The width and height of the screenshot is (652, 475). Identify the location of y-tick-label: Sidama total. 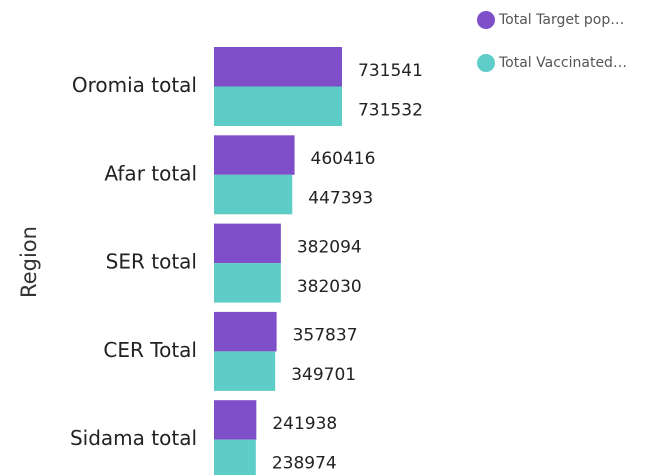
(133, 438).